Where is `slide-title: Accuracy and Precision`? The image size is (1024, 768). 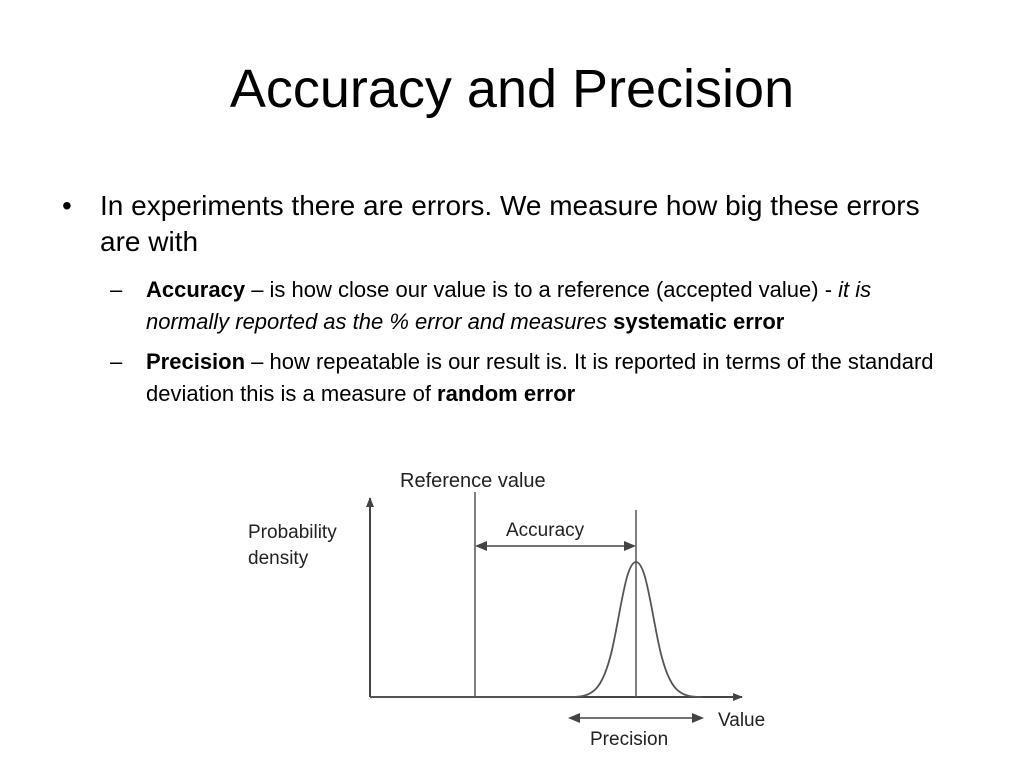 slide-title: Accuracy and Precision is located at coordinates (512, 89).